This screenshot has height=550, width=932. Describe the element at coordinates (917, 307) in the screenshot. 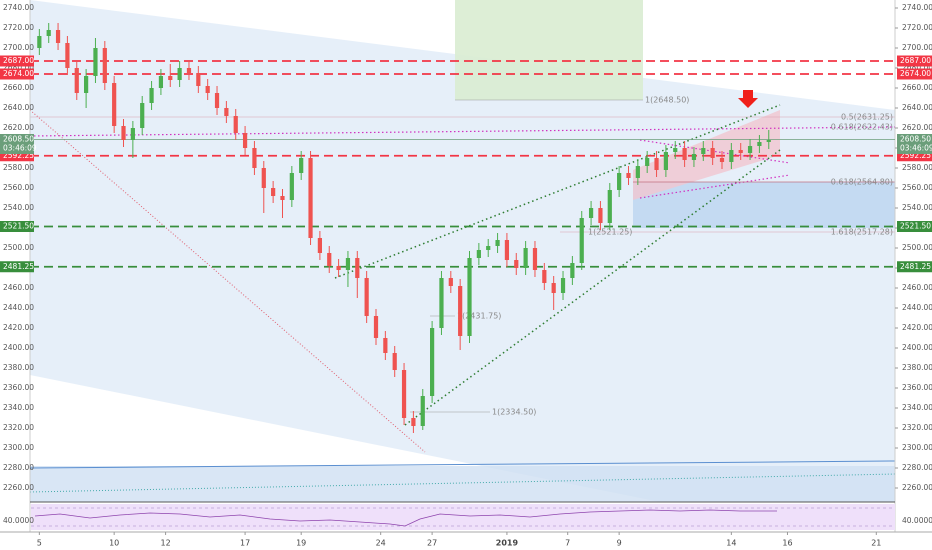

I see `y-tick-label: 2440.00` at that location.